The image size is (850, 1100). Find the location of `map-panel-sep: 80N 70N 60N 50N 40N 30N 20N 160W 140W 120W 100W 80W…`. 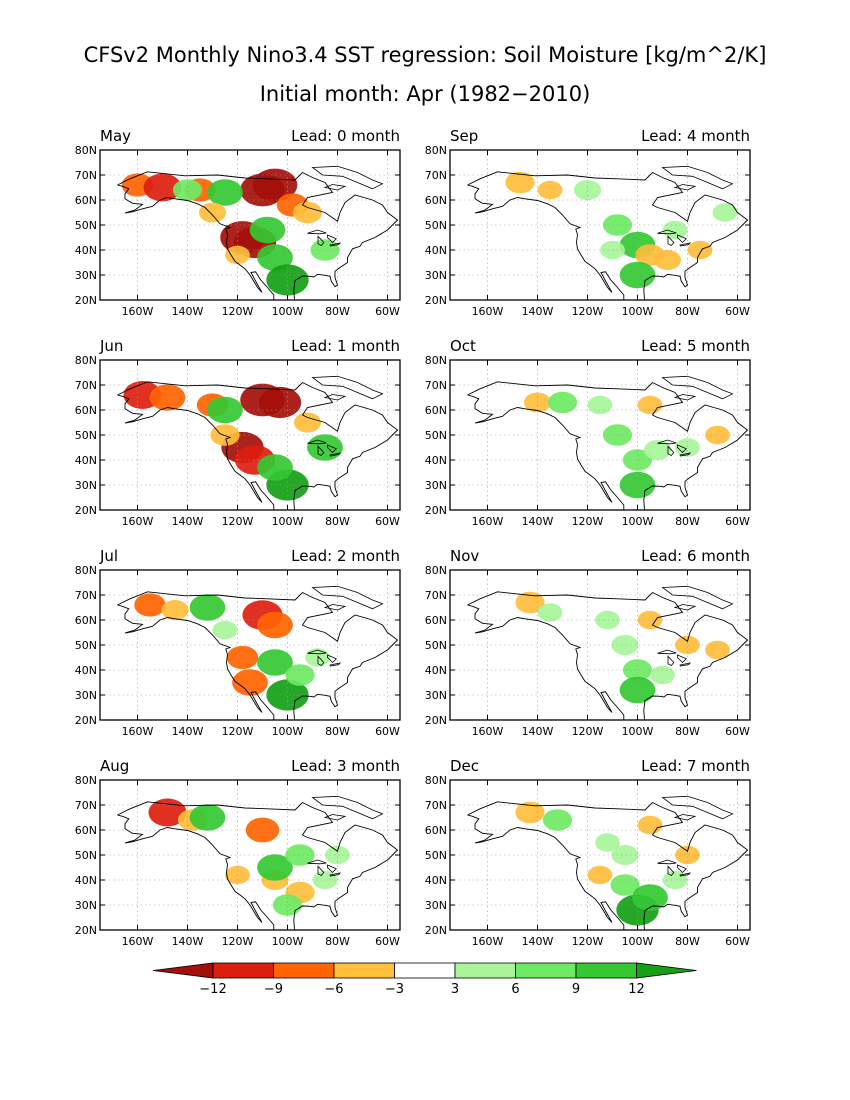

map-panel-sep: 80N 70N 60N 50N 40N 30N 20N 160W 140W 120W 100W 80W… is located at coordinates (588, 222).